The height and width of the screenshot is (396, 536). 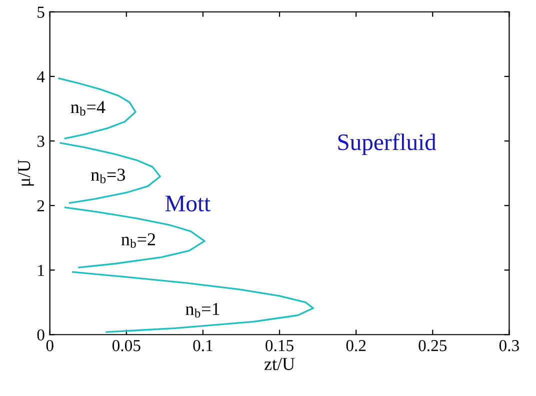 I want to click on annotation: n$_{b}$=4, so click(x=88, y=108).